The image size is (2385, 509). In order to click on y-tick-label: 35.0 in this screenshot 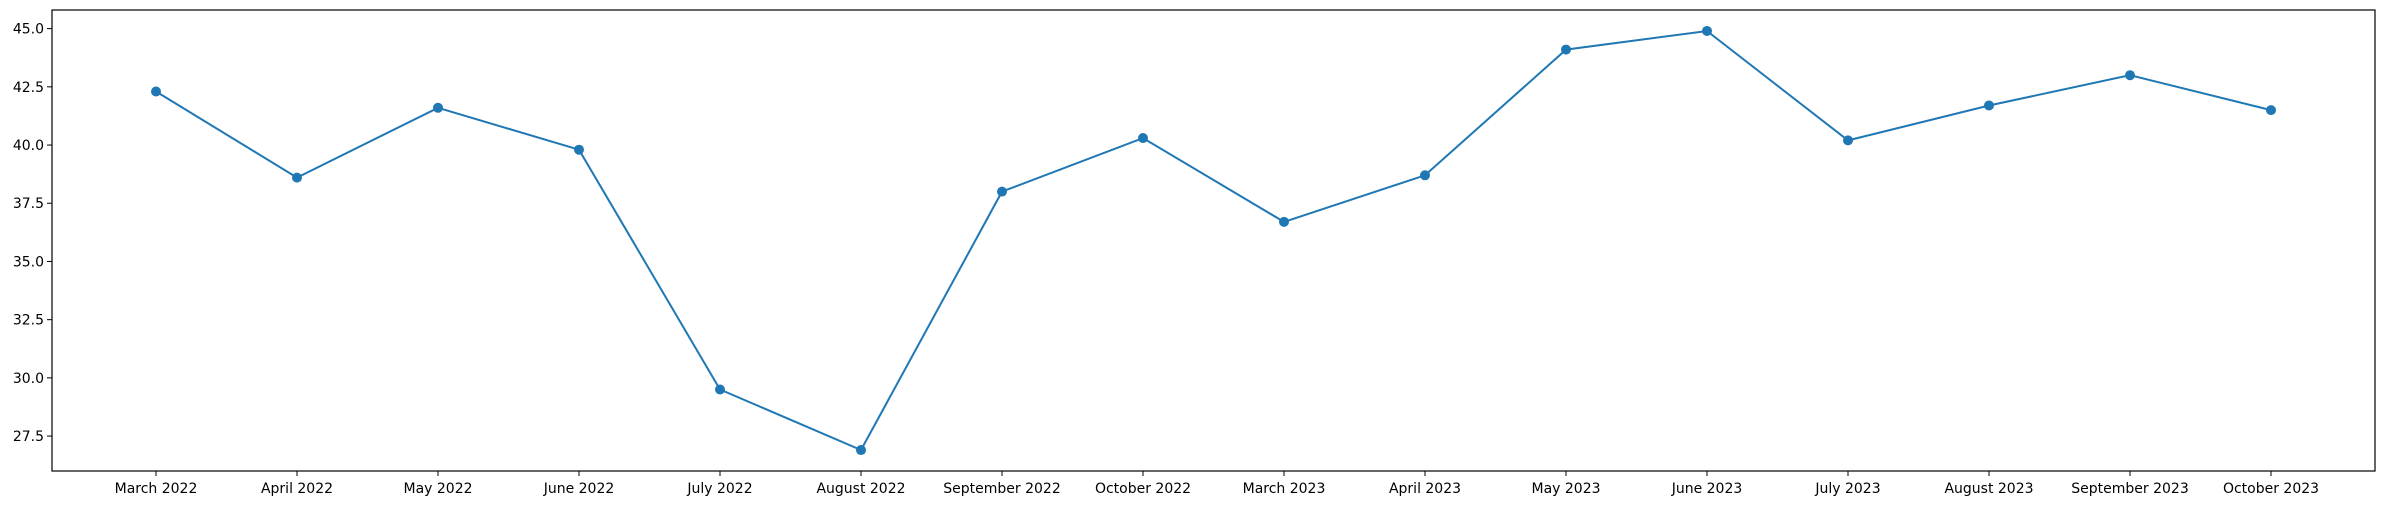, I will do `click(28, 262)`.